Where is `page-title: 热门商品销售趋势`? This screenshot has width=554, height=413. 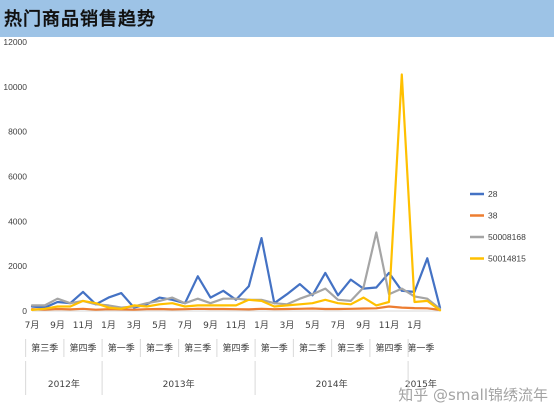 page-title: 热门商品销售趋势 is located at coordinates (80, 19).